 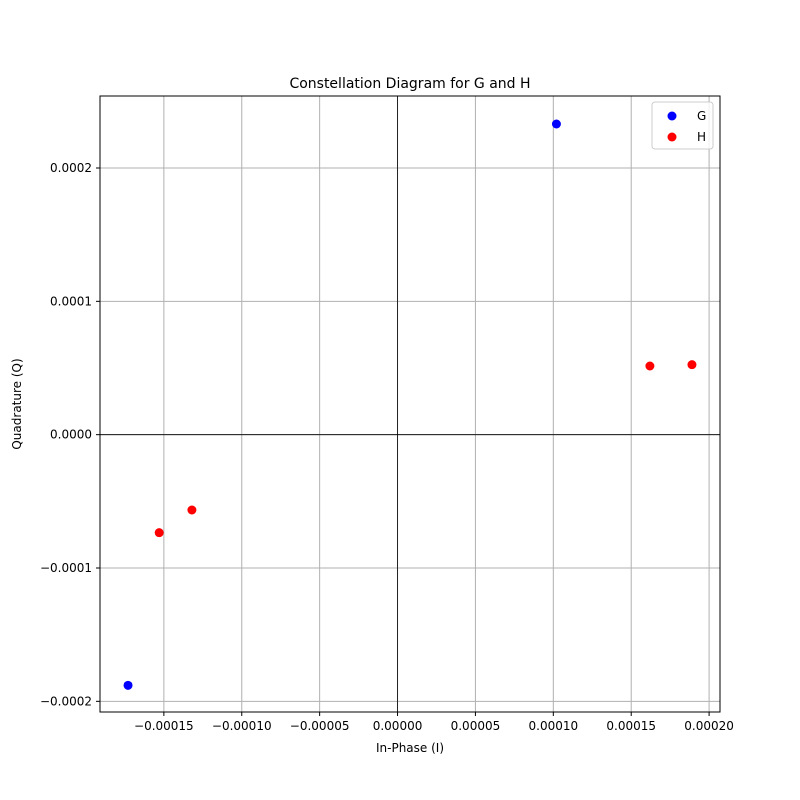 What do you see at coordinates (631, 726) in the screenshot?
I see `x-tick-label: 0.00015` at bounding box center [631, 726].